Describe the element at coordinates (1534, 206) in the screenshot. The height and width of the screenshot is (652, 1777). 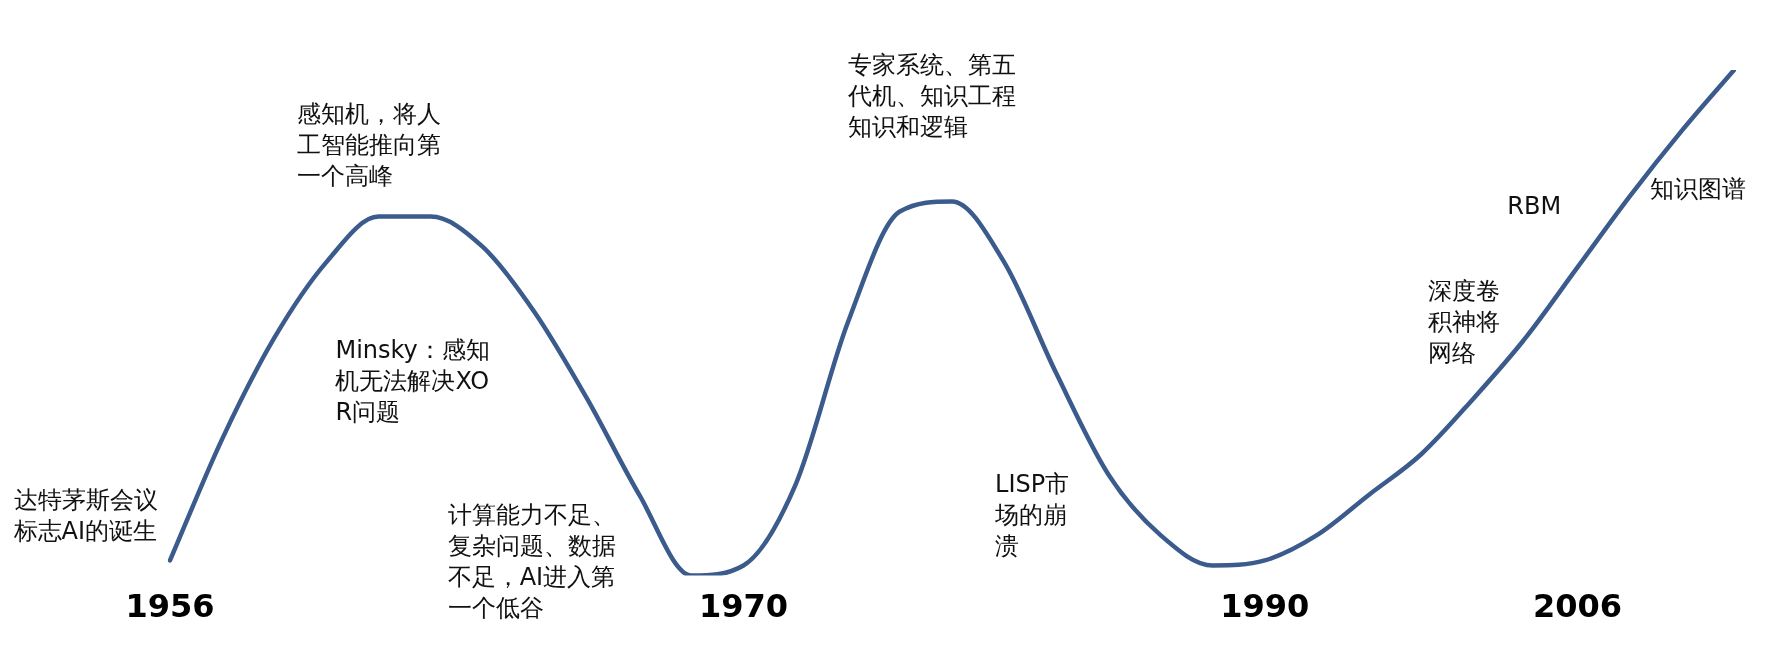
I see `annotation: RBM` at that location.